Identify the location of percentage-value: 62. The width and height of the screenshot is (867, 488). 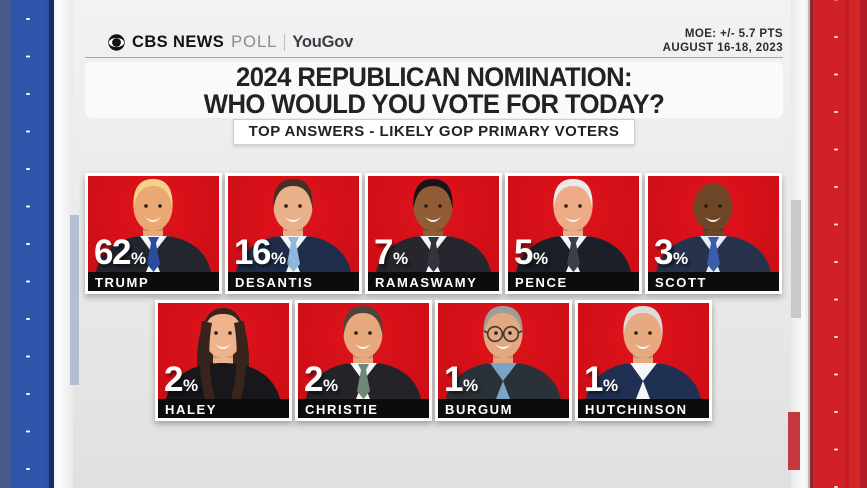
(112, 252).